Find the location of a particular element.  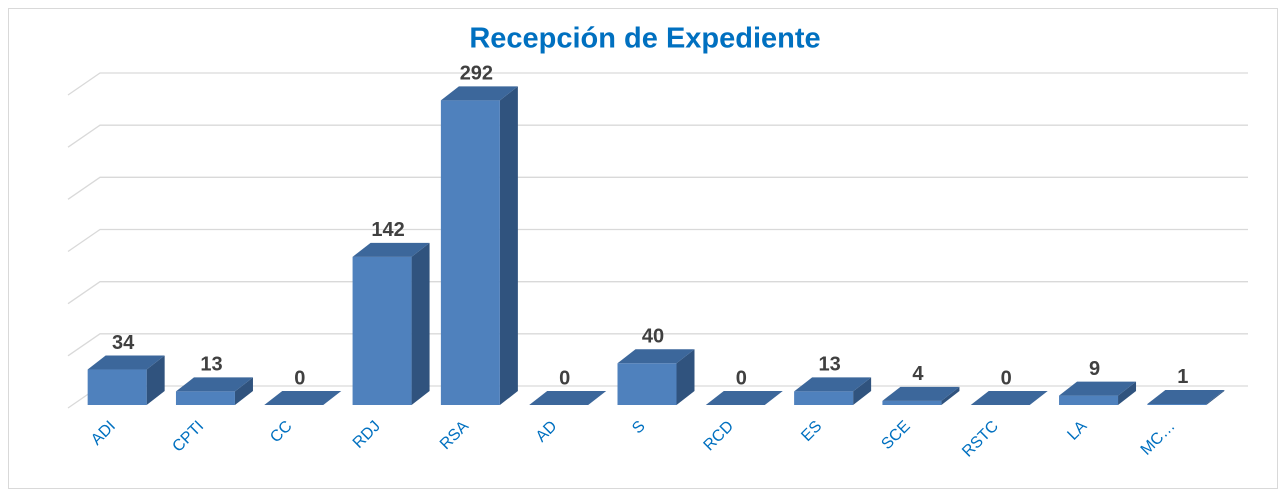

data-label: 4 is located at coordinates (918, 374).